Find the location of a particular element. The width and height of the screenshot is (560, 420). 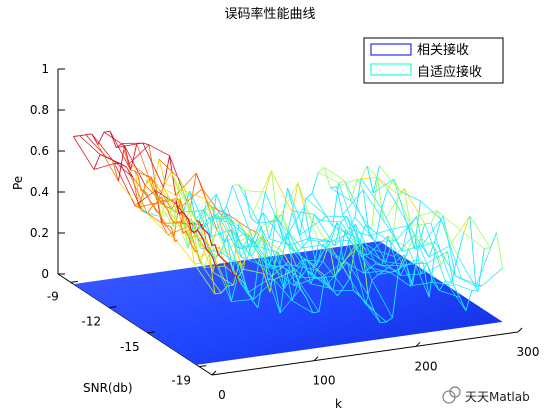

legend-entry-coherent: 相关接收 is located at coordinates (443, 50).